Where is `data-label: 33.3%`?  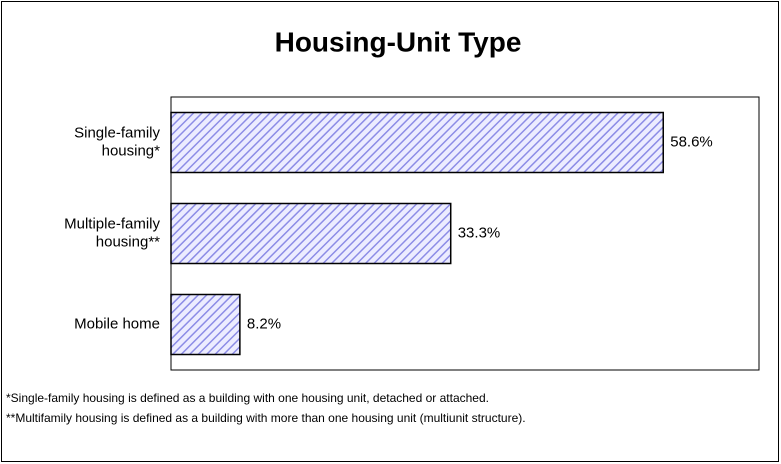
data-label: 33.3% is located at coordinates (479, 232).